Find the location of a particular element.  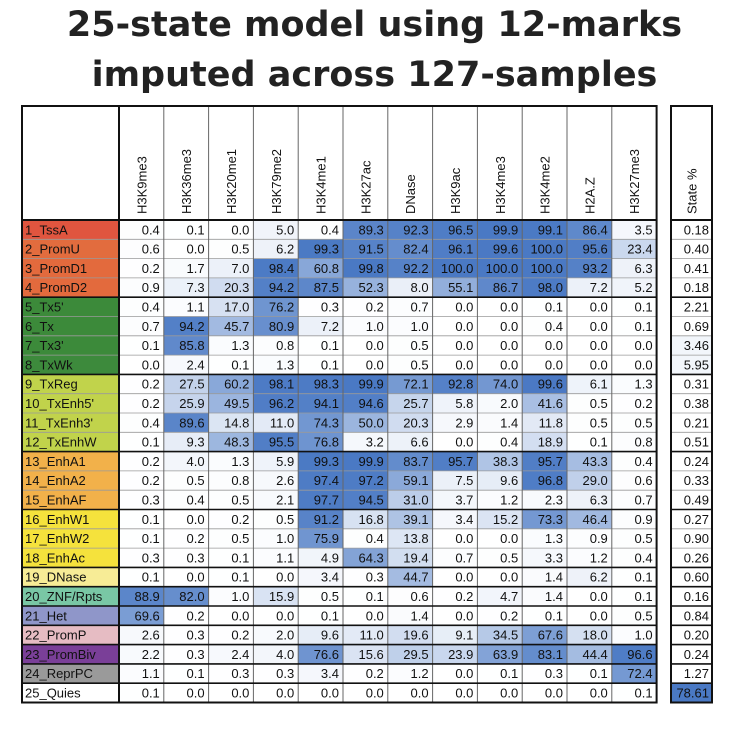

row-label: 3_PromD1 is located at coordinates (56, 268).